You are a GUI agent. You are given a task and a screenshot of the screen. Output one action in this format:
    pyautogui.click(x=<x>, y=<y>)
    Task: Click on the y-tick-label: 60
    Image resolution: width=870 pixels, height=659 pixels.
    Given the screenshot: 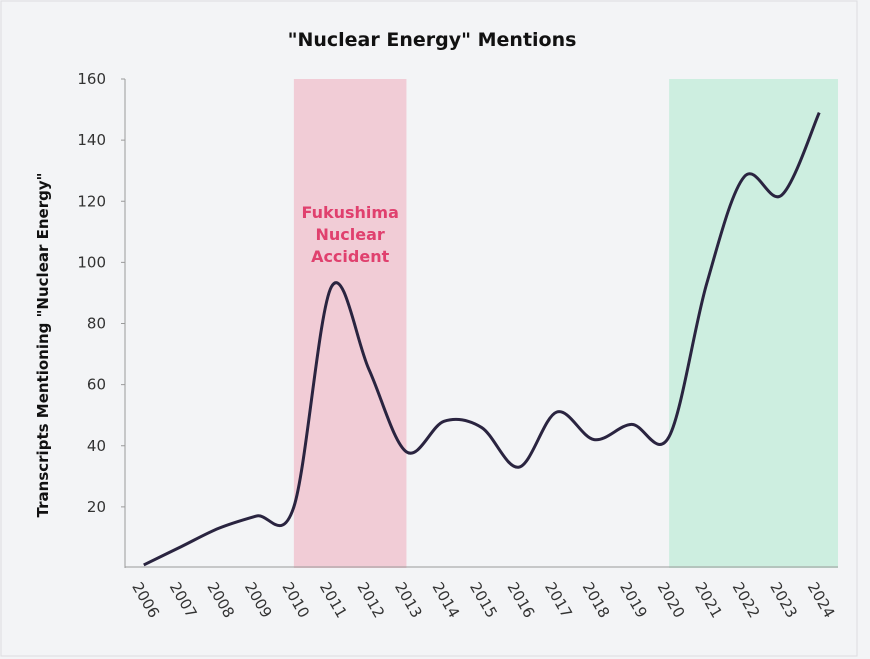 What is the action you would take?
    pyautogui.click(x=96, y=385)
    